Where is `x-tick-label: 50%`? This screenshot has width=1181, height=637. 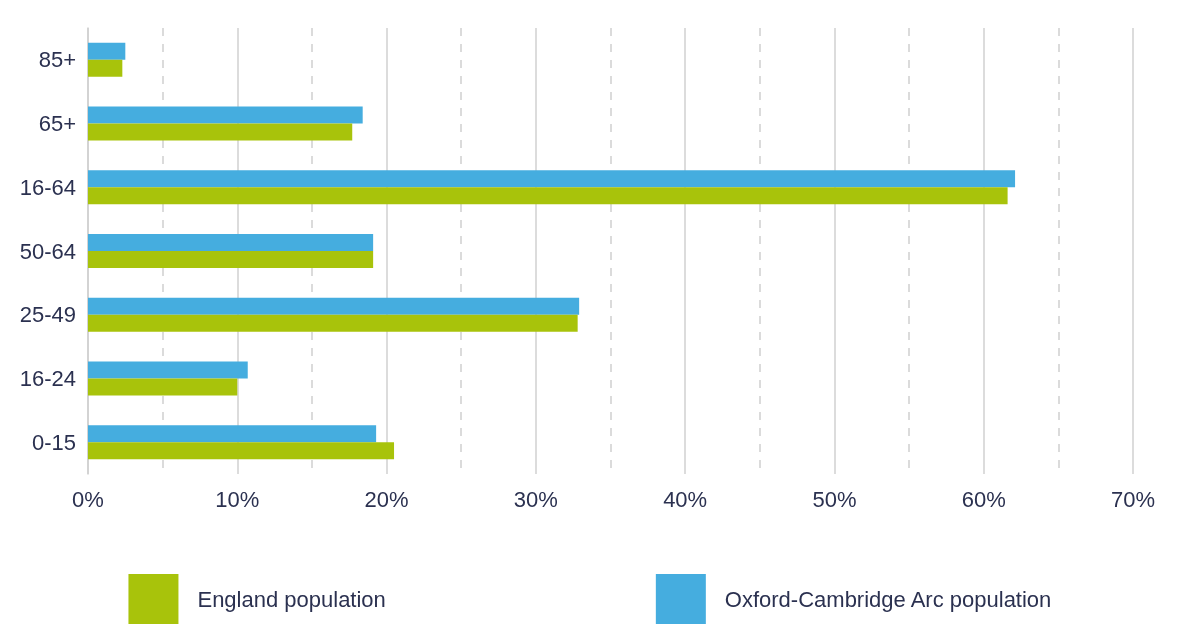 x-tick-label: 50% is located at coordinates (834, 499).